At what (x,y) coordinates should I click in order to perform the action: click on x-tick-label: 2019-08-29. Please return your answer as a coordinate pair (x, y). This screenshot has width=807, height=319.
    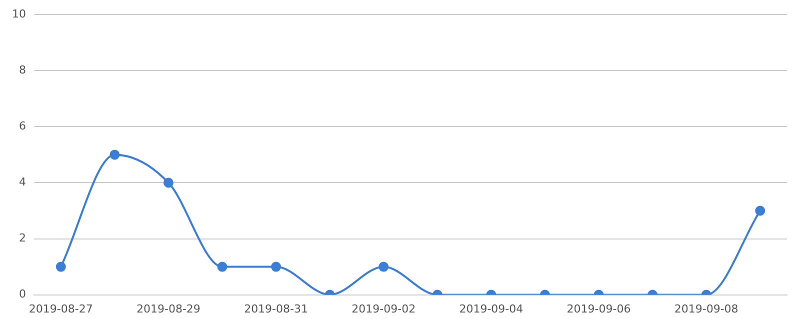
    Looking at the image, I should click on (168, 309).